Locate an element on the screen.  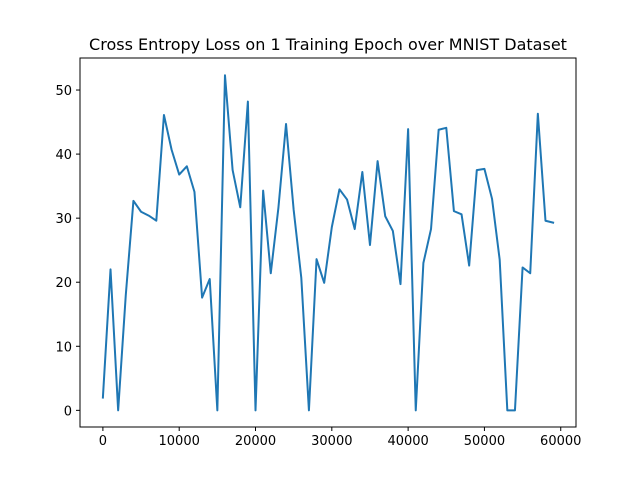
x-tick-label: 0 is located at coordinates (103, 441).